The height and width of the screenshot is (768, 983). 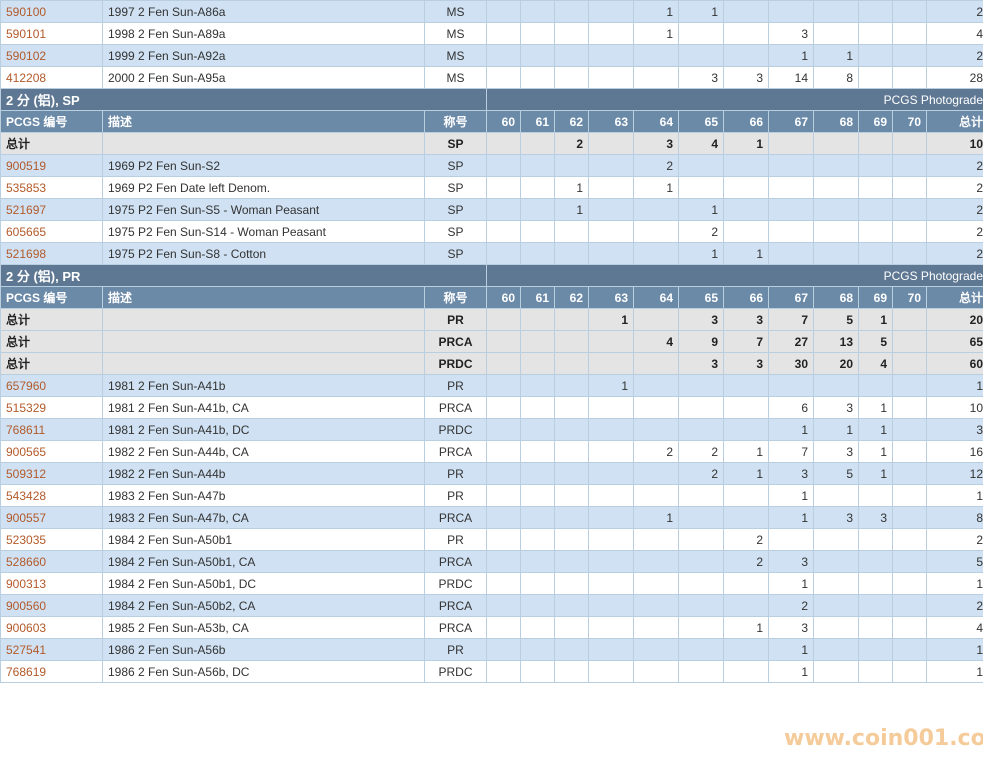 I want to click on pcgs-number-link: 543428, so click(x=26, y=495).